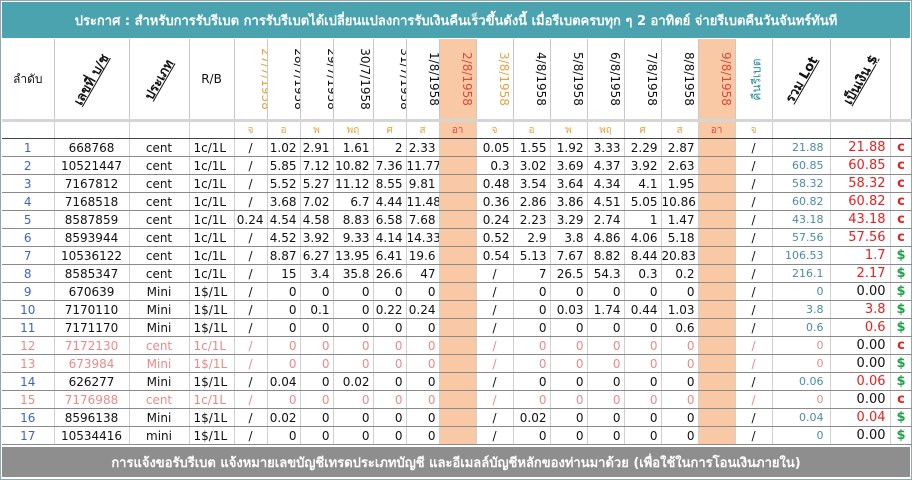  Describe the element at coordinates (390, 273) in the screenshot. I see `daily-lot: 26.6` at that location.